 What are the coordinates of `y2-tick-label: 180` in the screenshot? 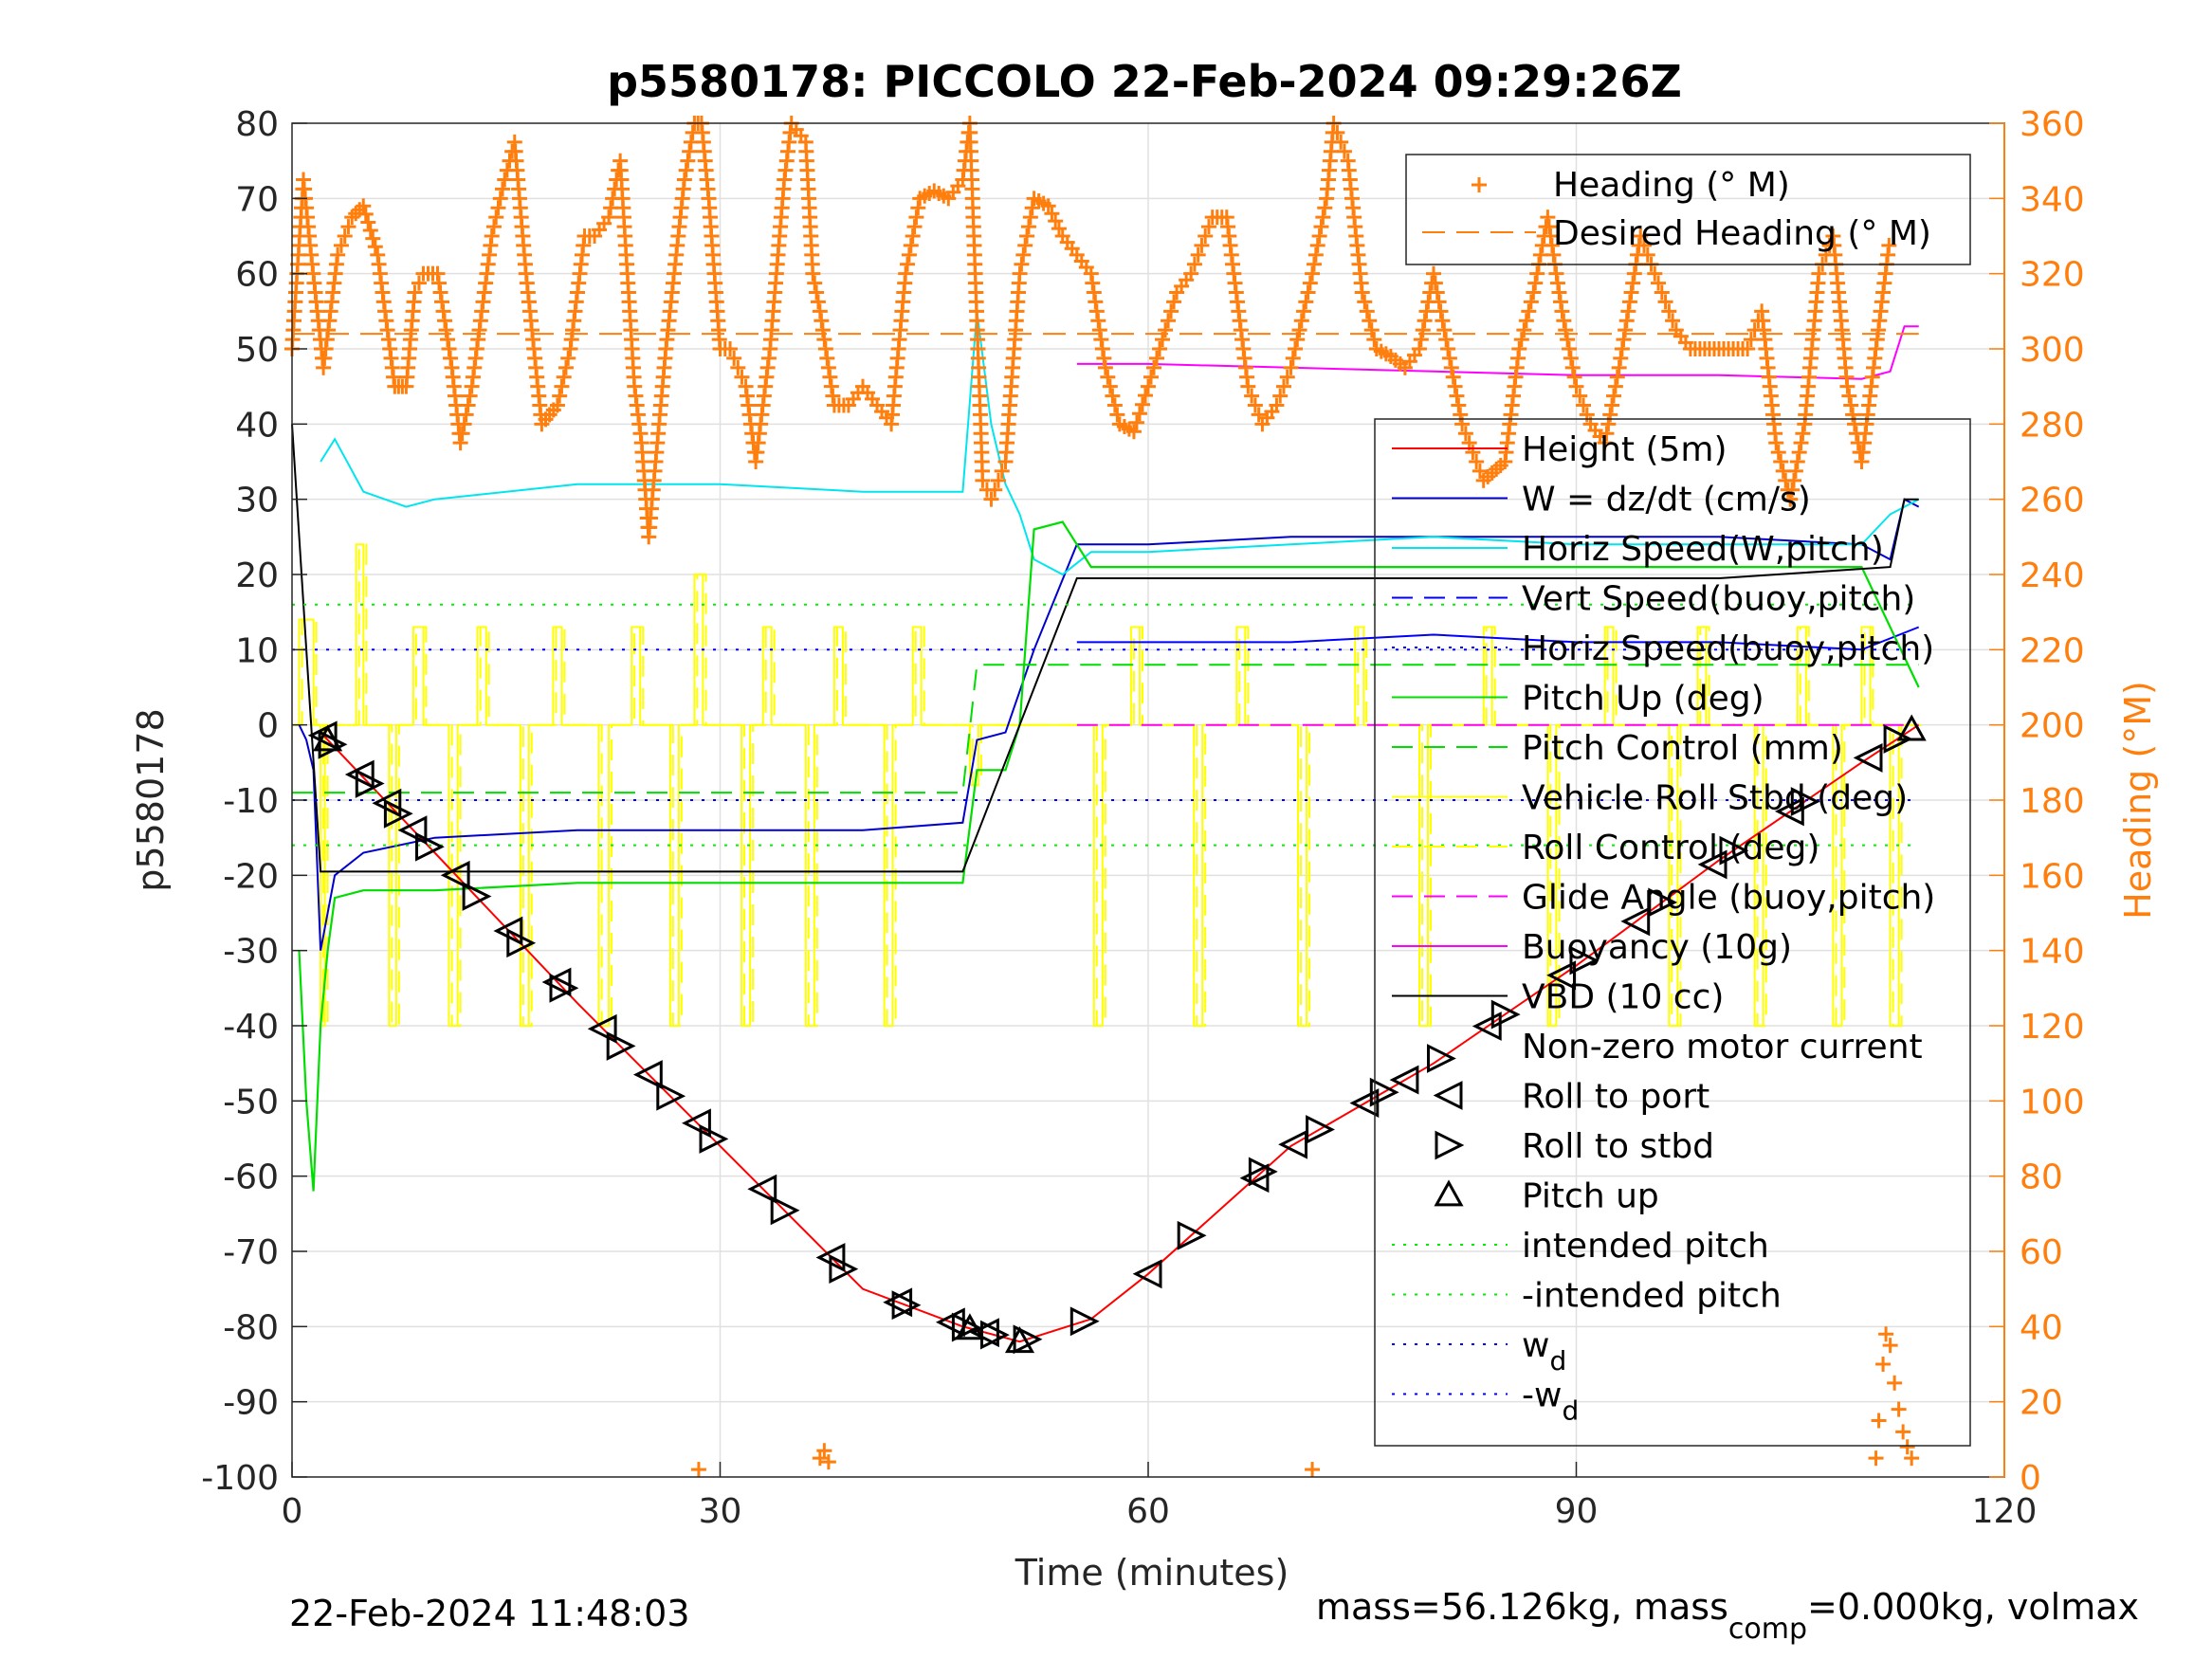 It's located at (2052, 801).